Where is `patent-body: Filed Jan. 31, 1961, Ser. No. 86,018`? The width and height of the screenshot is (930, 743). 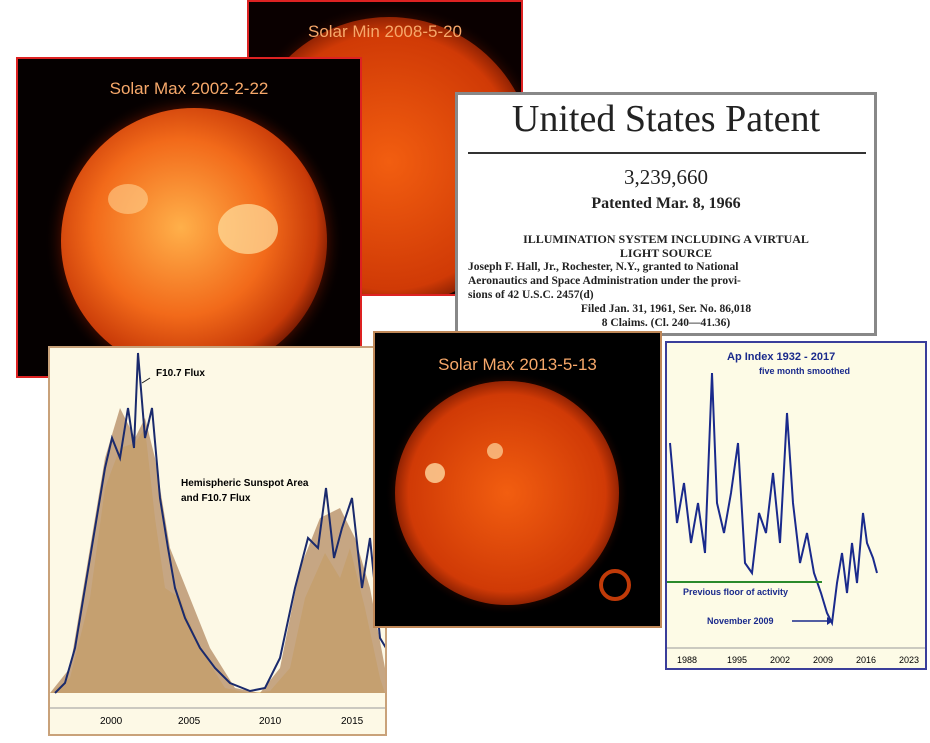
patent-body: Filed Jan. 31, 1961, Ser. No. 86,018 is located at coordinates (666, 309).